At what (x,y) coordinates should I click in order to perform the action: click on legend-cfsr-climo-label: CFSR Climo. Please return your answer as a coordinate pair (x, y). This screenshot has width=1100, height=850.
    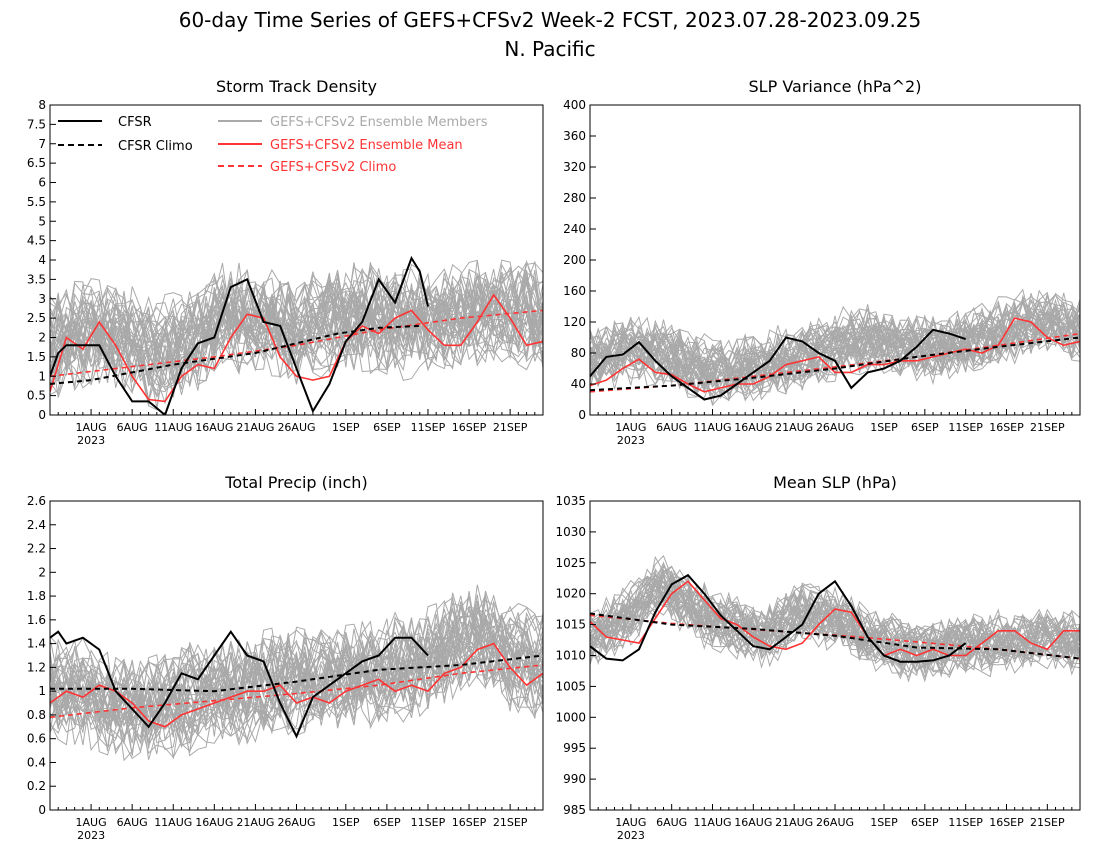
    Looking at the image, I should click on (155, 146).